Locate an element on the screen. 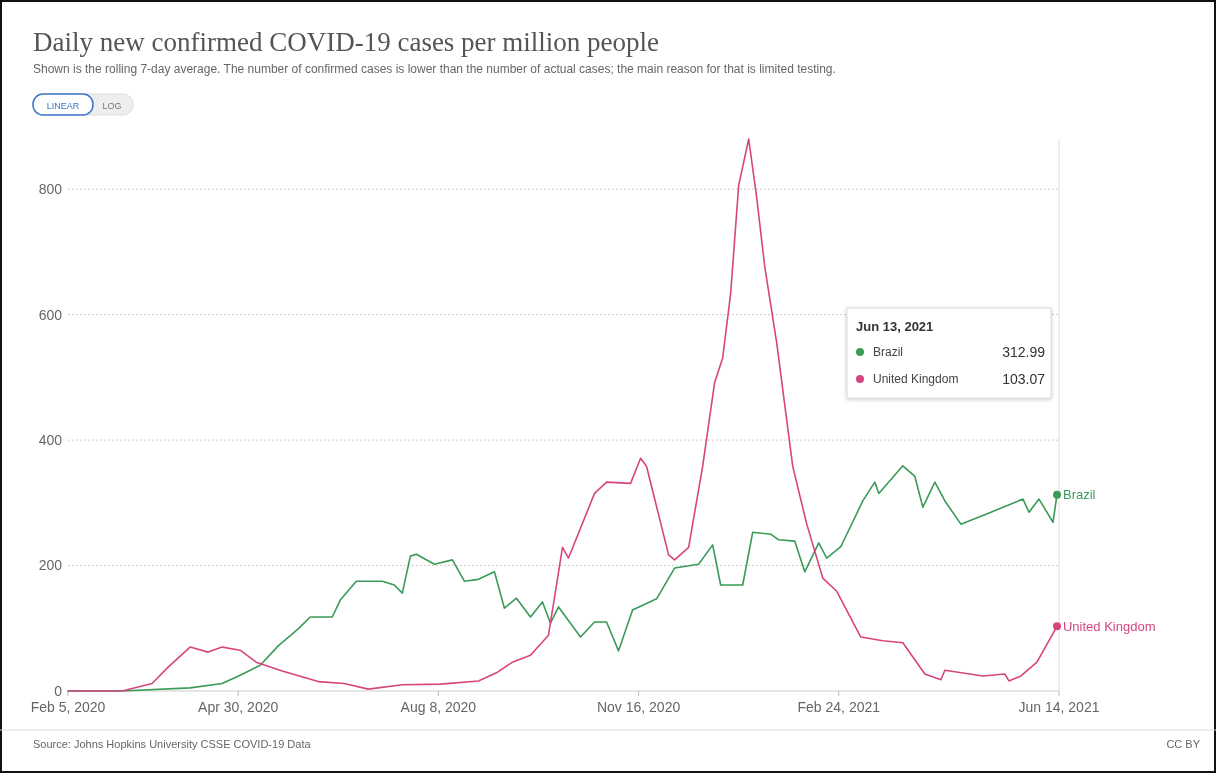  legend-label: United Kingdom is located at coordinates (916, 379).